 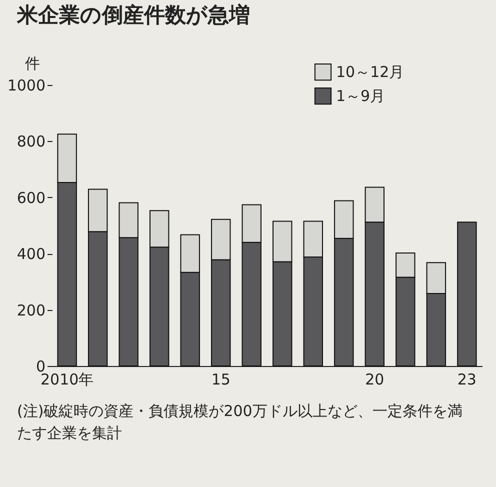 I want to click on y-axis-title: 件, so click(x=32, y=63).